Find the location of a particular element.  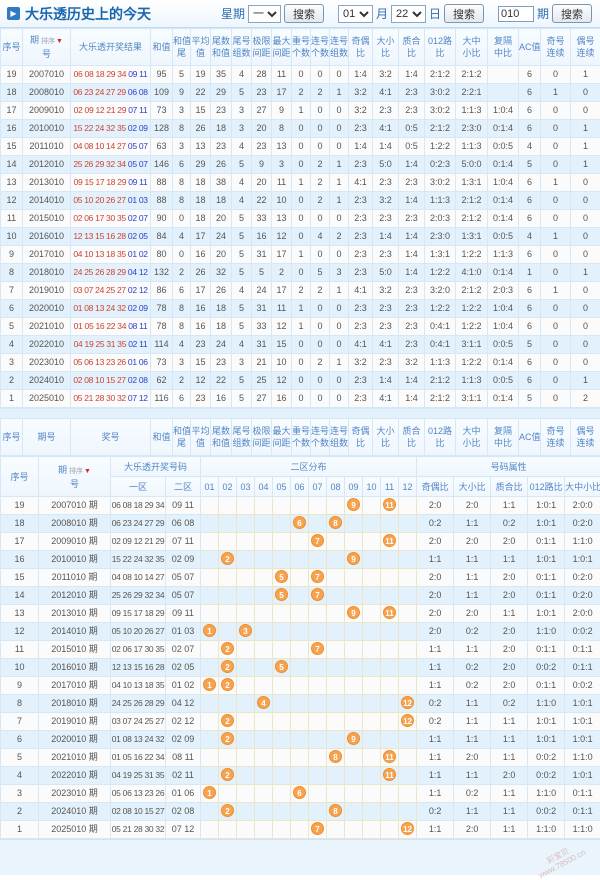

header-text-top: 012路 is located at coordinates (440, 41).